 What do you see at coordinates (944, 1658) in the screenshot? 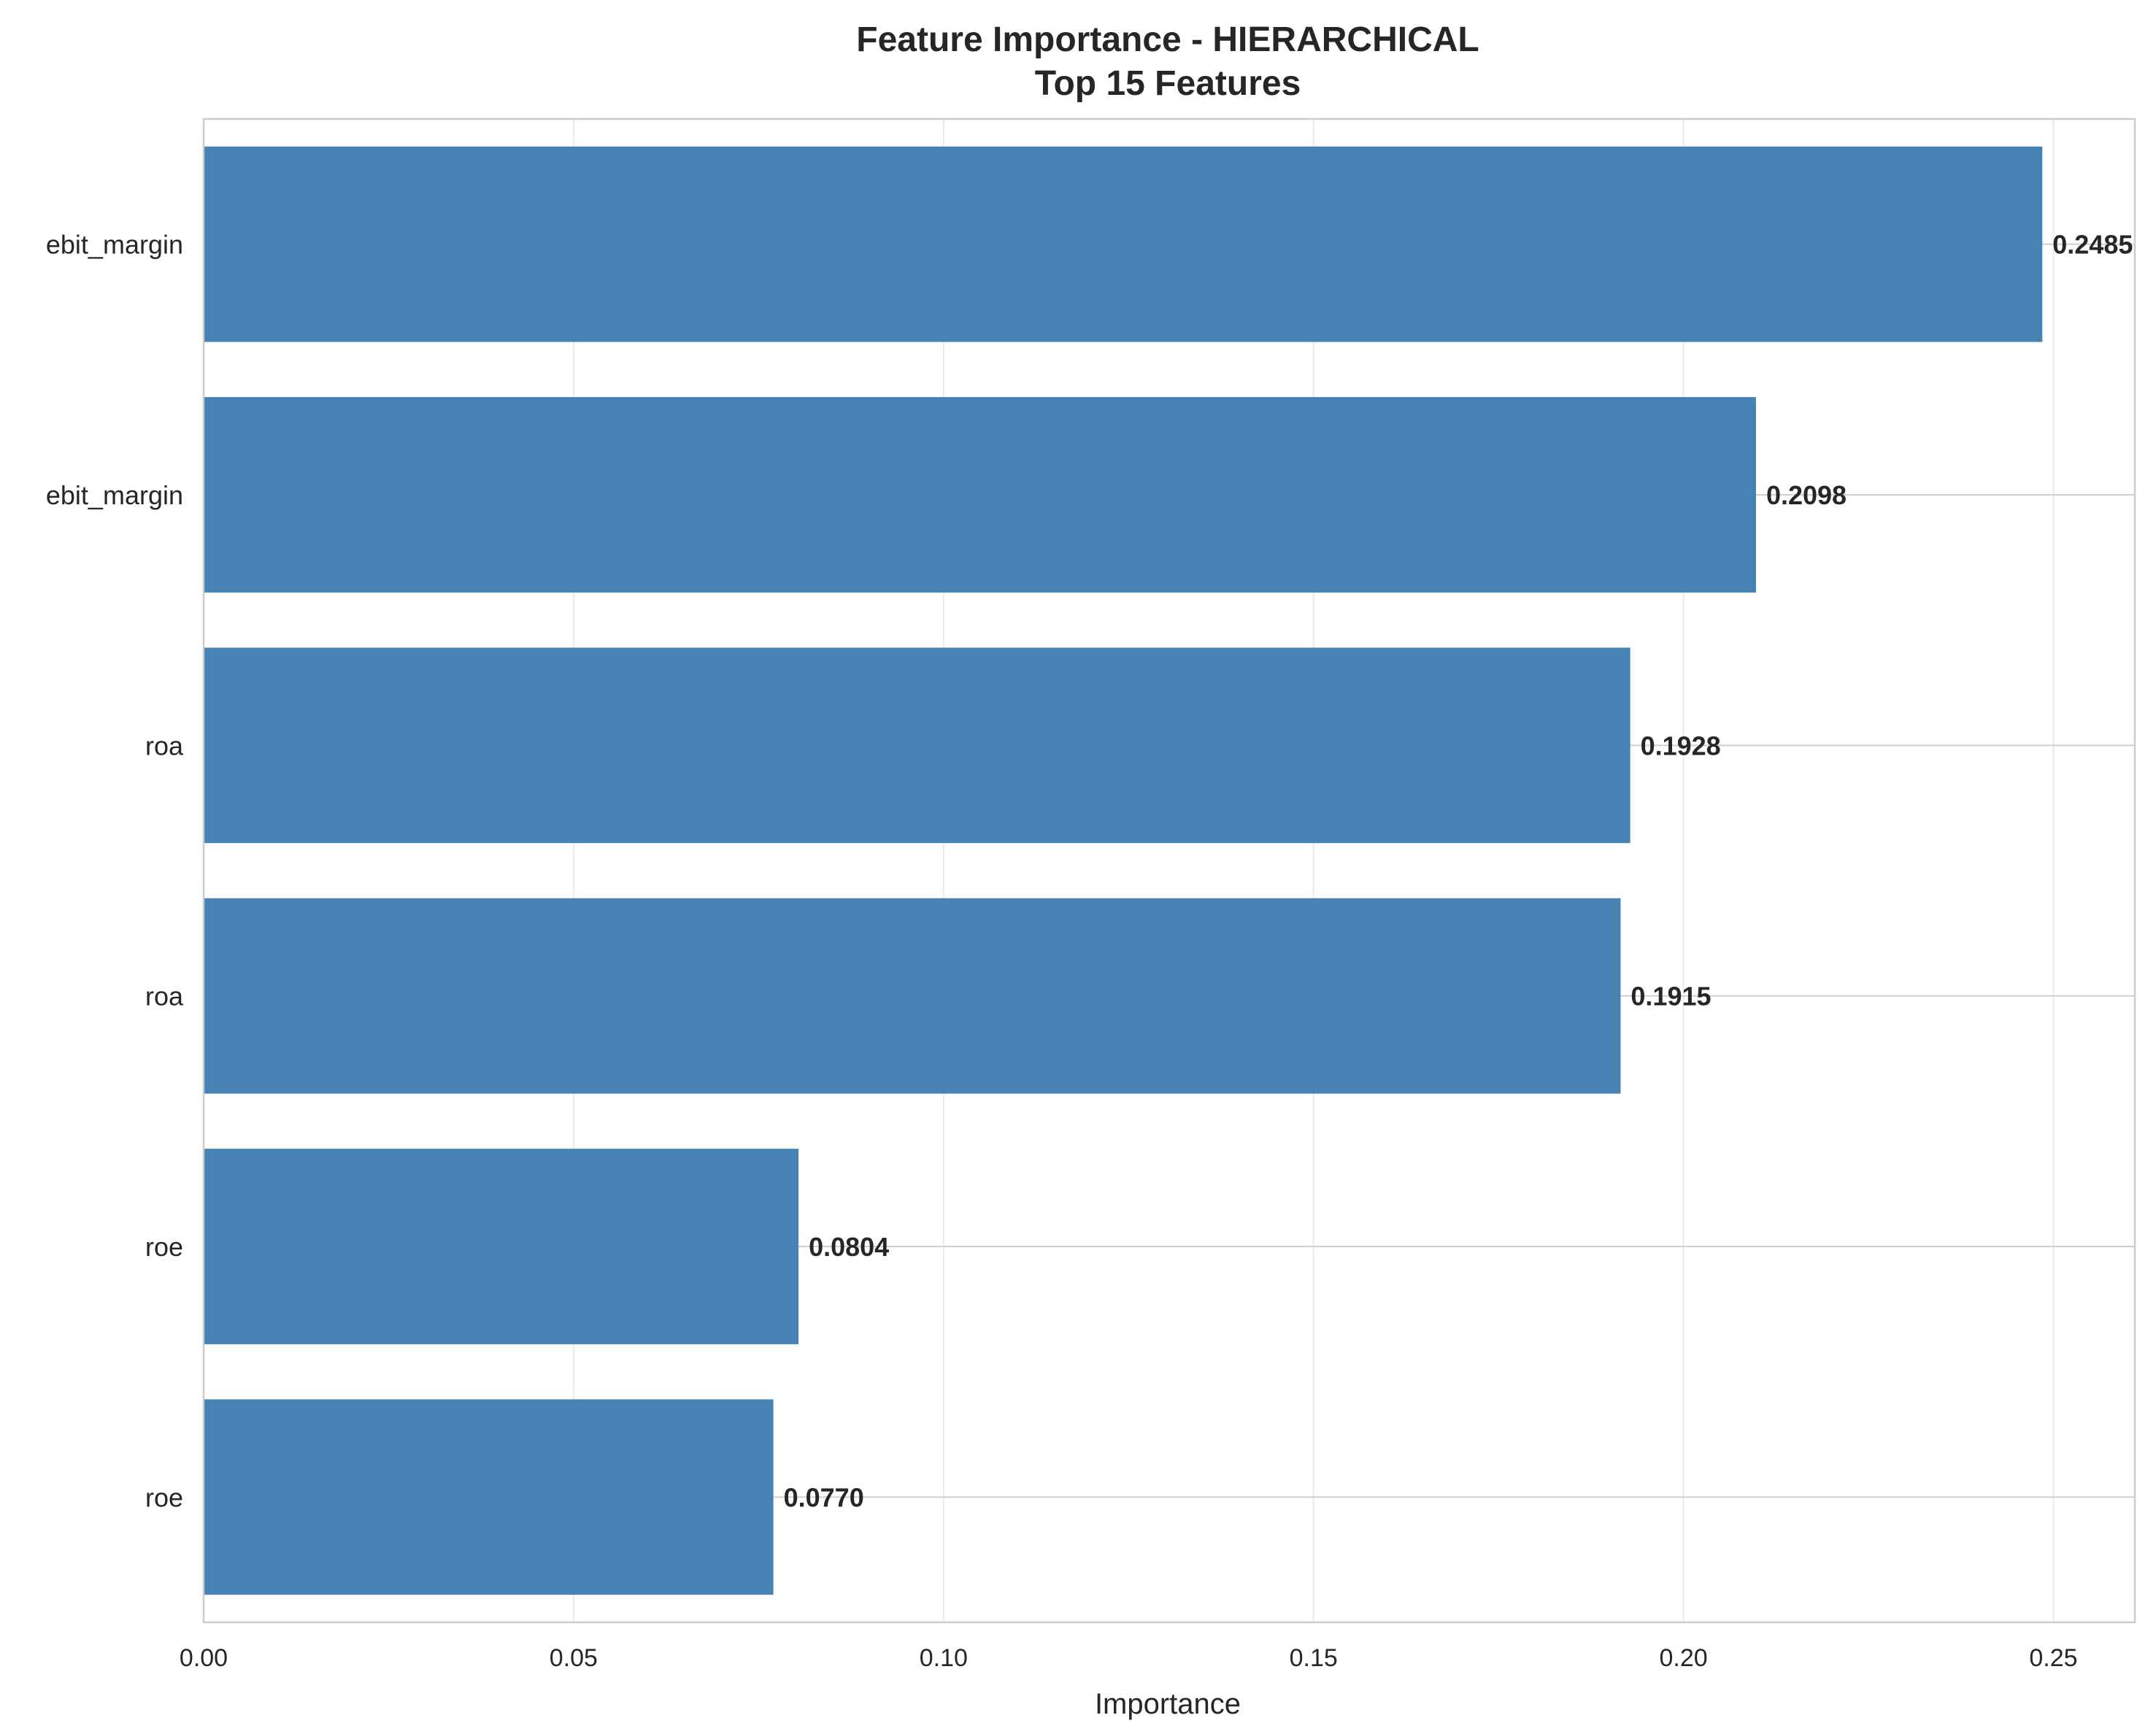
I see `x-tick-label: 0.10` at bounding box center [944, 1658].